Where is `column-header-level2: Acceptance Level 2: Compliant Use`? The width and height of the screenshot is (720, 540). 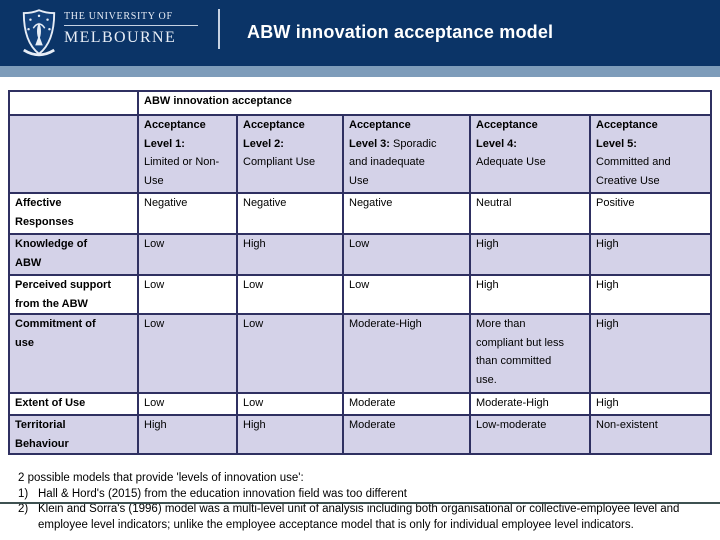
column-header-level2: Acceptance Level 2: Compliant Use is located at coordinates (290, 154).